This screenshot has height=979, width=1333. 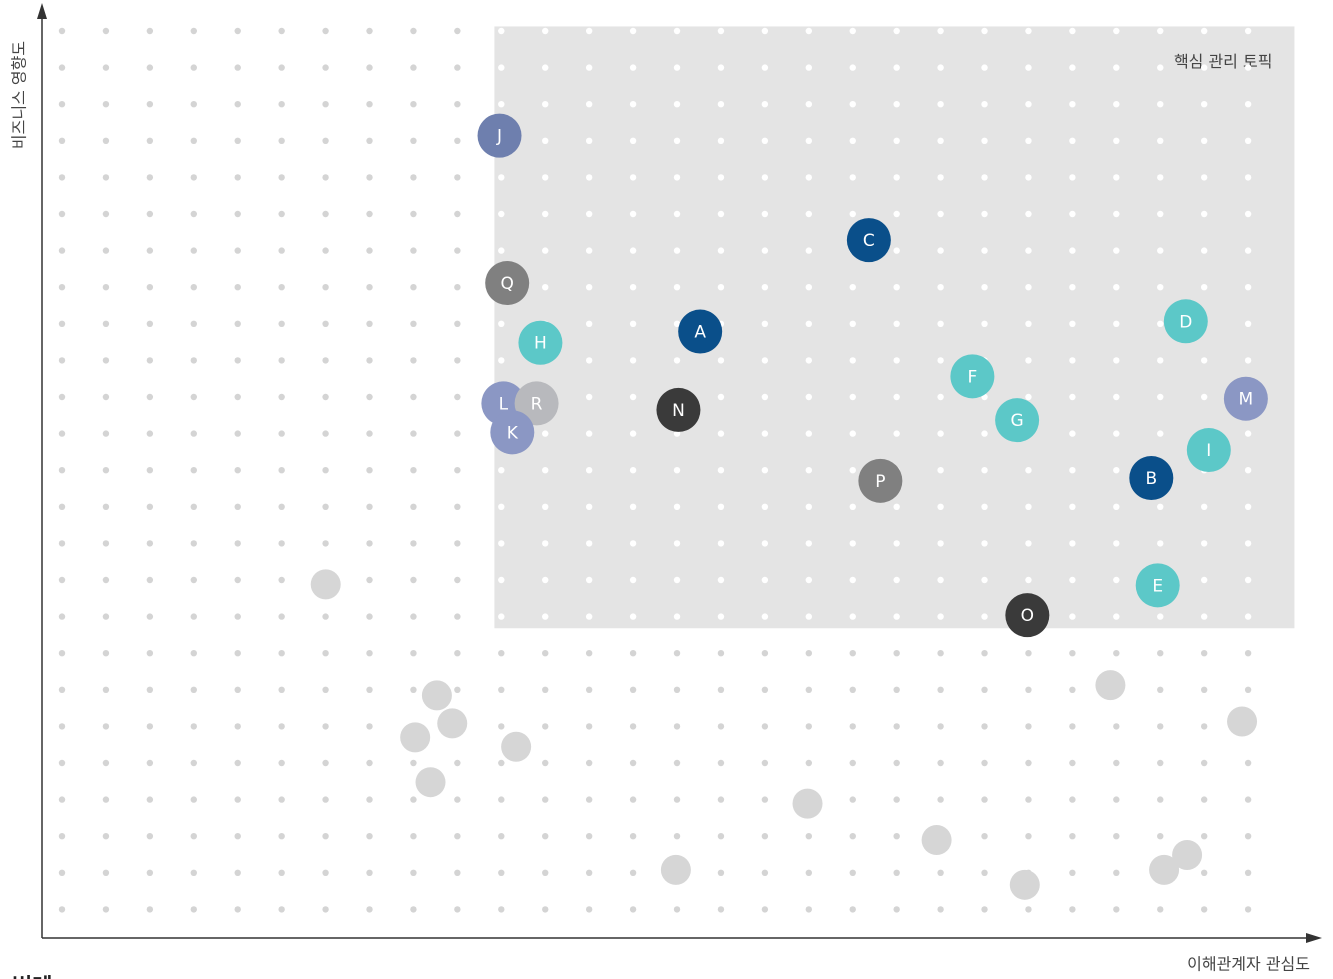 I want to click on point-label: P, so click(x=880, y=482).